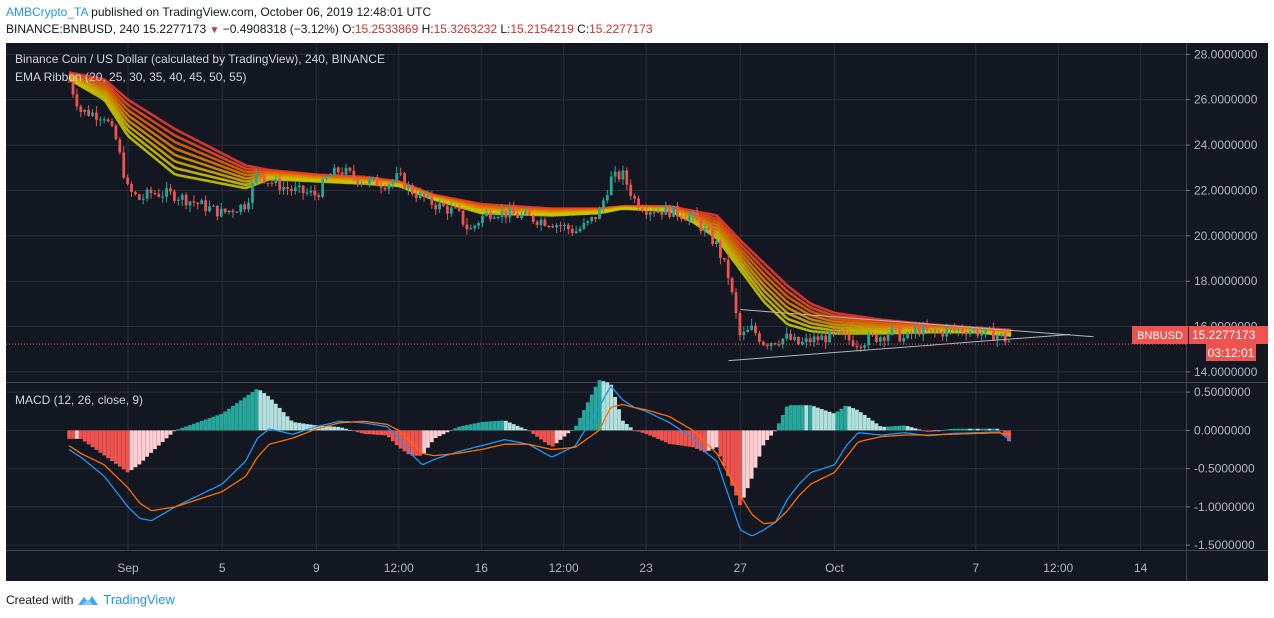 The width and height of the screenshot is (1274, 618). What do you see at coordinates (399, 568) in the screenshot?
I see `time-tick-label: 12:00` at bounding box center [399, 568].